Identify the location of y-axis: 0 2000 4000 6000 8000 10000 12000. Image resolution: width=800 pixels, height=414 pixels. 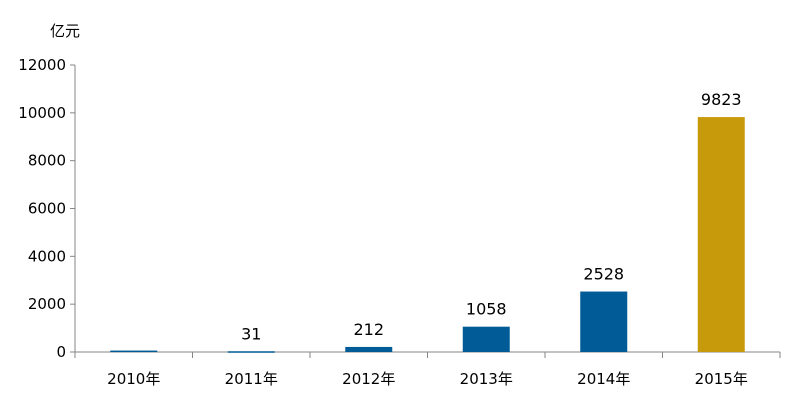
(47, 208).